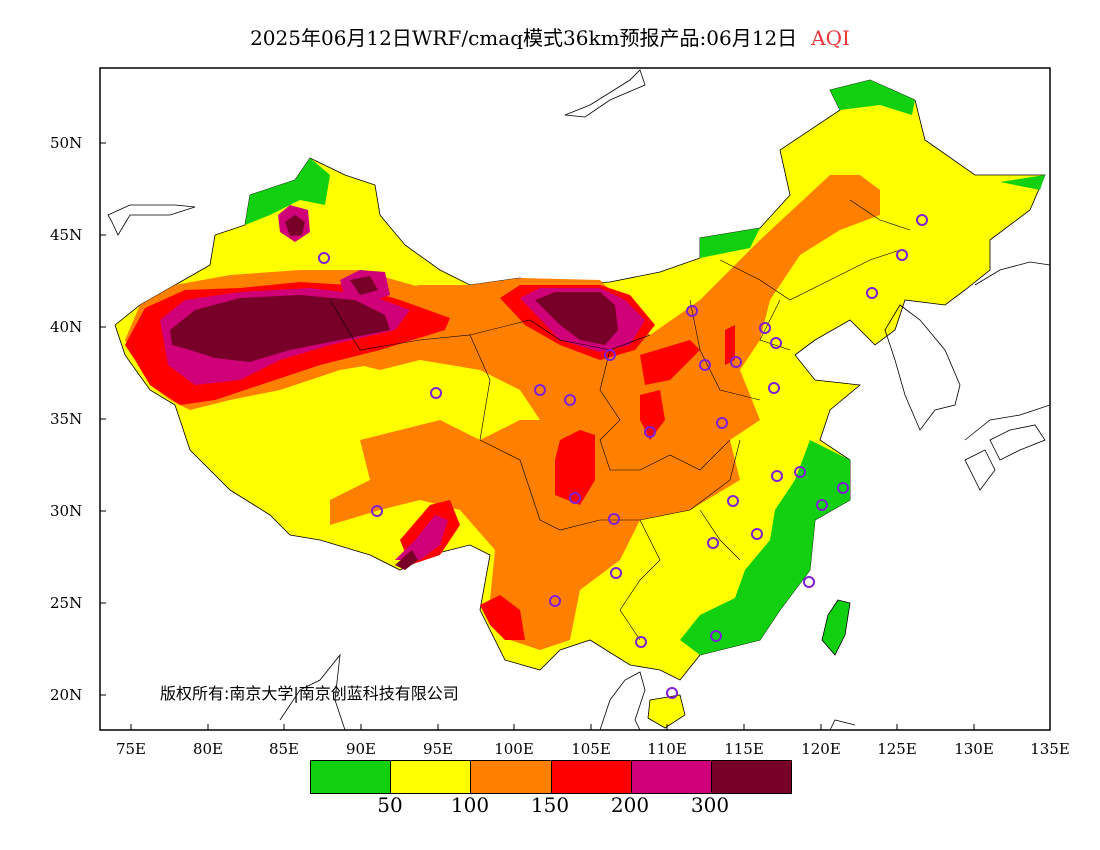 The width and height of the screenshot is (1100, 850). Describe the element at coordinates (66, 511) in the screenshot. I see `lat-label: 30N` at that location.